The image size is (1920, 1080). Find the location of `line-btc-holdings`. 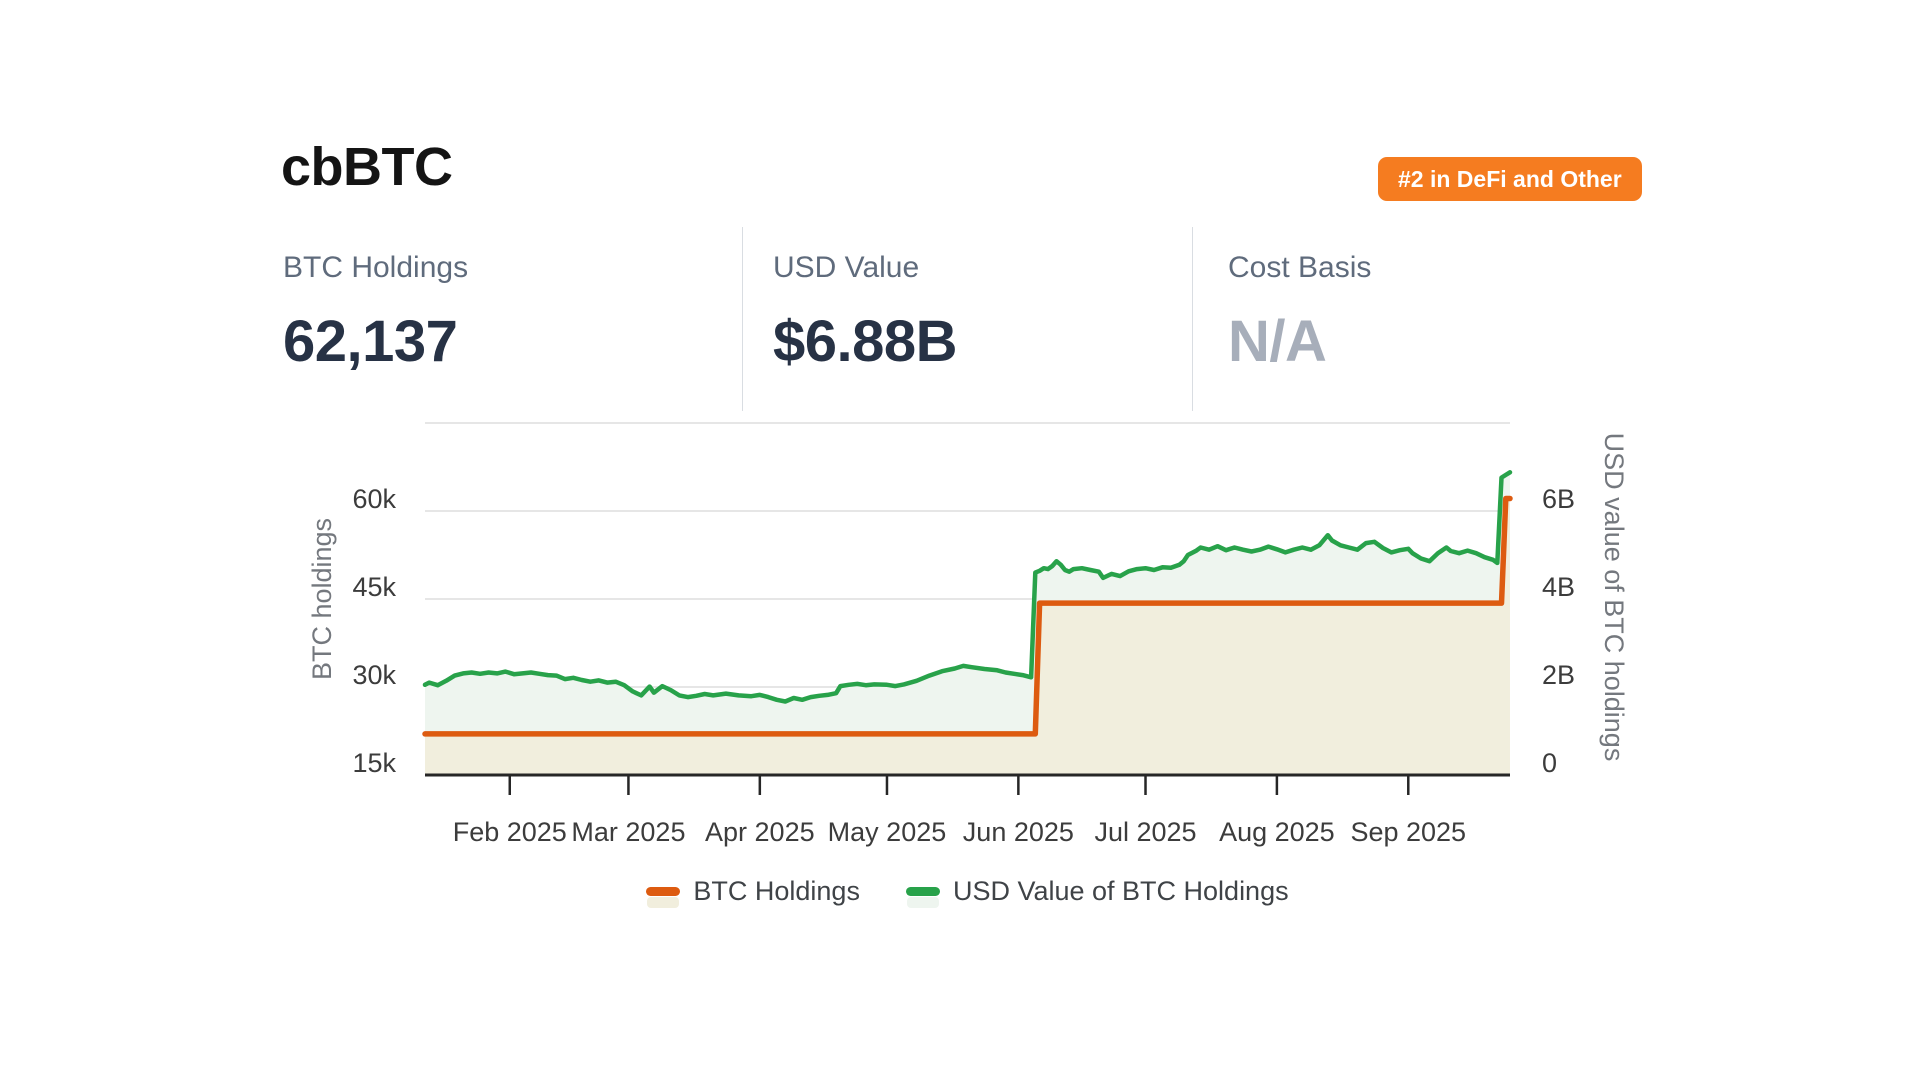

line-btc-holdings is located at coordinates (967, 616).